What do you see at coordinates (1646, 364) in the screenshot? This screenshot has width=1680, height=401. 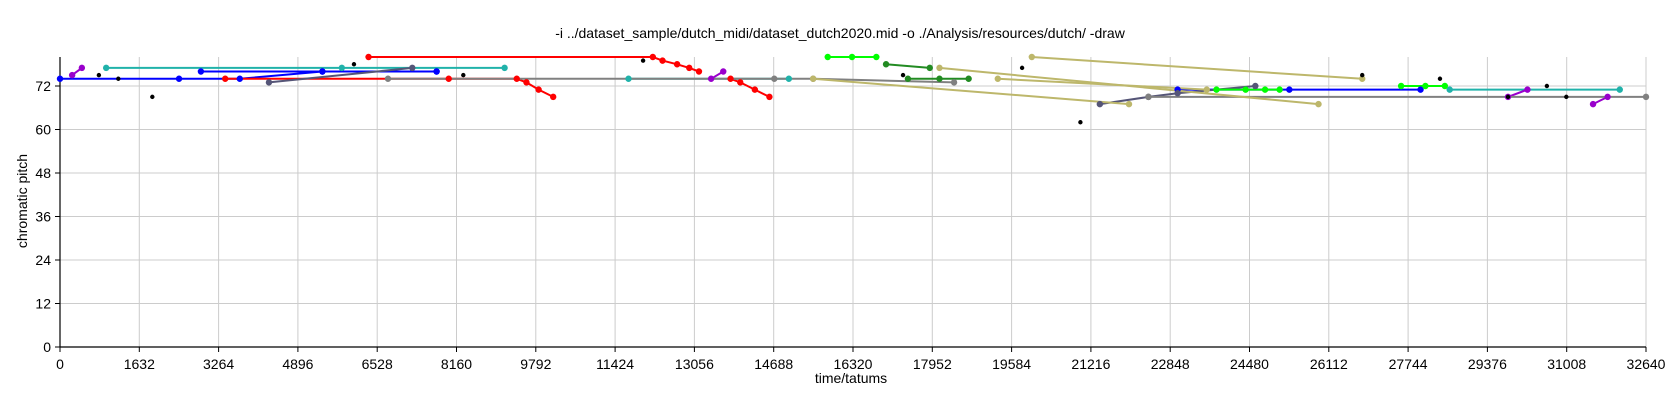 I see `x-tick-label: 32640` at bounding box center [1646, 364].